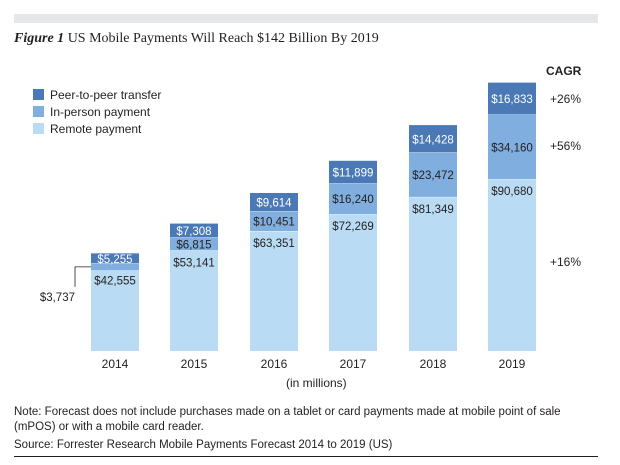 This screenshot has width=620, height=465. I want to click on x-tick-label-2015: 2015, so click(194, 364).